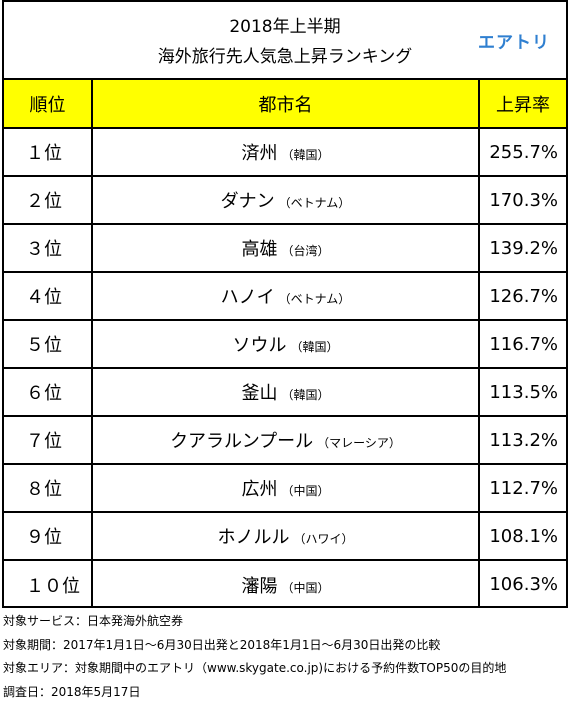  Describe the element at coordinates (48, 296) in the screenshot. I see `rank-cell: ４位` at that location.